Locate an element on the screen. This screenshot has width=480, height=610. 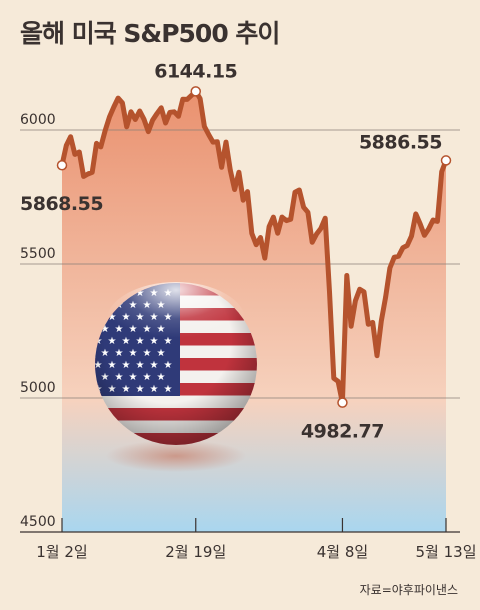
x-tick-label: 2월 19일 is located at coordinates (195, 552).